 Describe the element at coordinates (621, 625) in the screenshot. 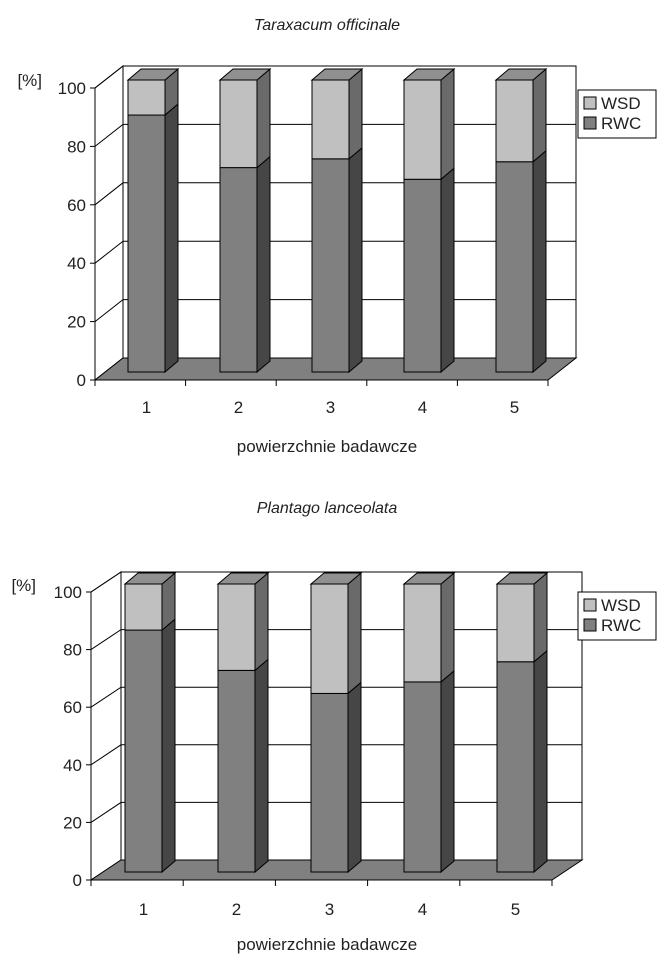

I see `legend-label-rwc: RWC` at that location.